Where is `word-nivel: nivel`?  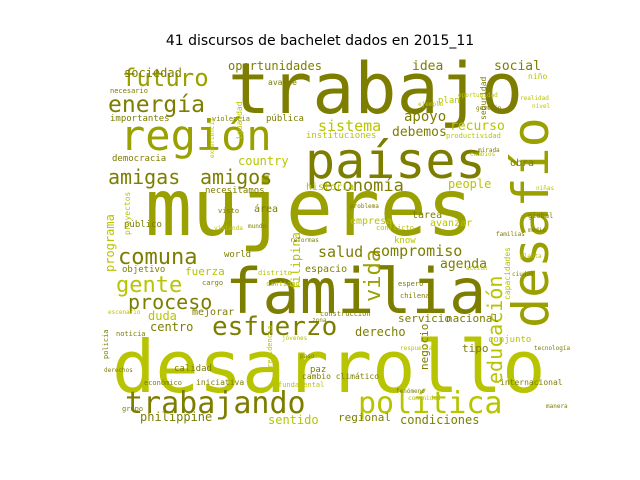
word-nivel: nivel is located at coordinates (541, 106).